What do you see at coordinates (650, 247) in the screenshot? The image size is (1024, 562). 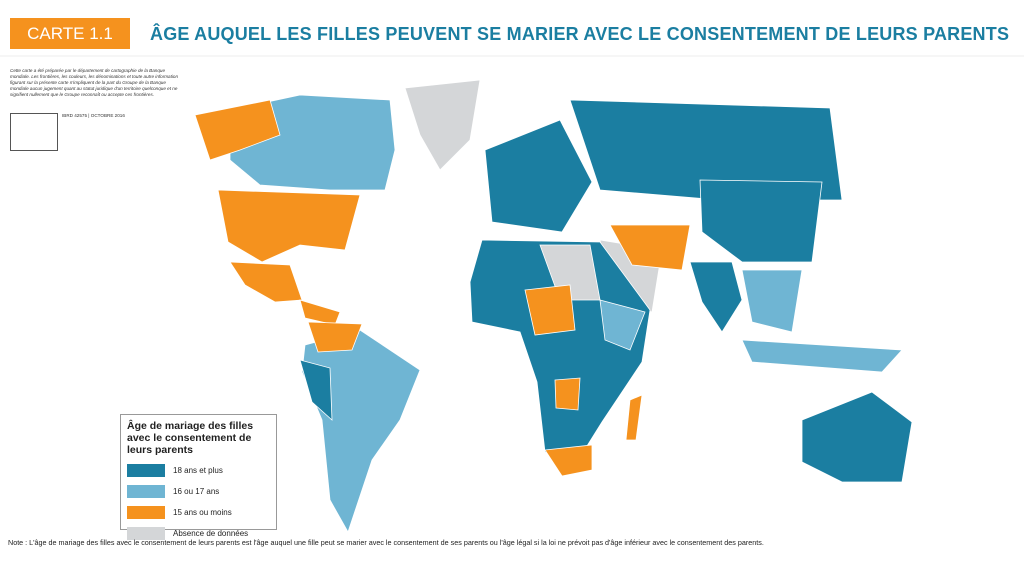 I see `iran-afghanistan` at bounding box center [650, 247].